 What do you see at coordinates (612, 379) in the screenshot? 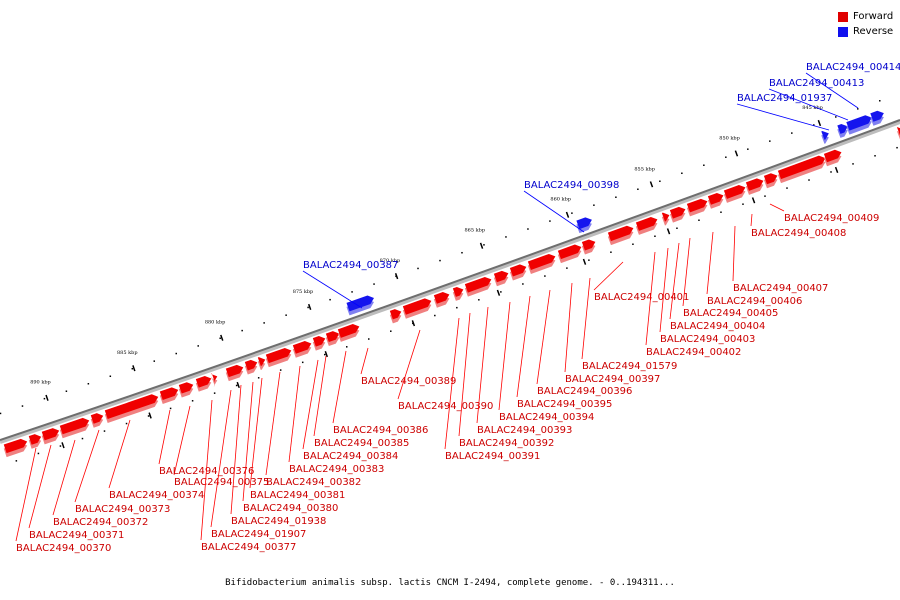
I see `gene-label: BALAC2494_00397` at bounding box center [612, 379].